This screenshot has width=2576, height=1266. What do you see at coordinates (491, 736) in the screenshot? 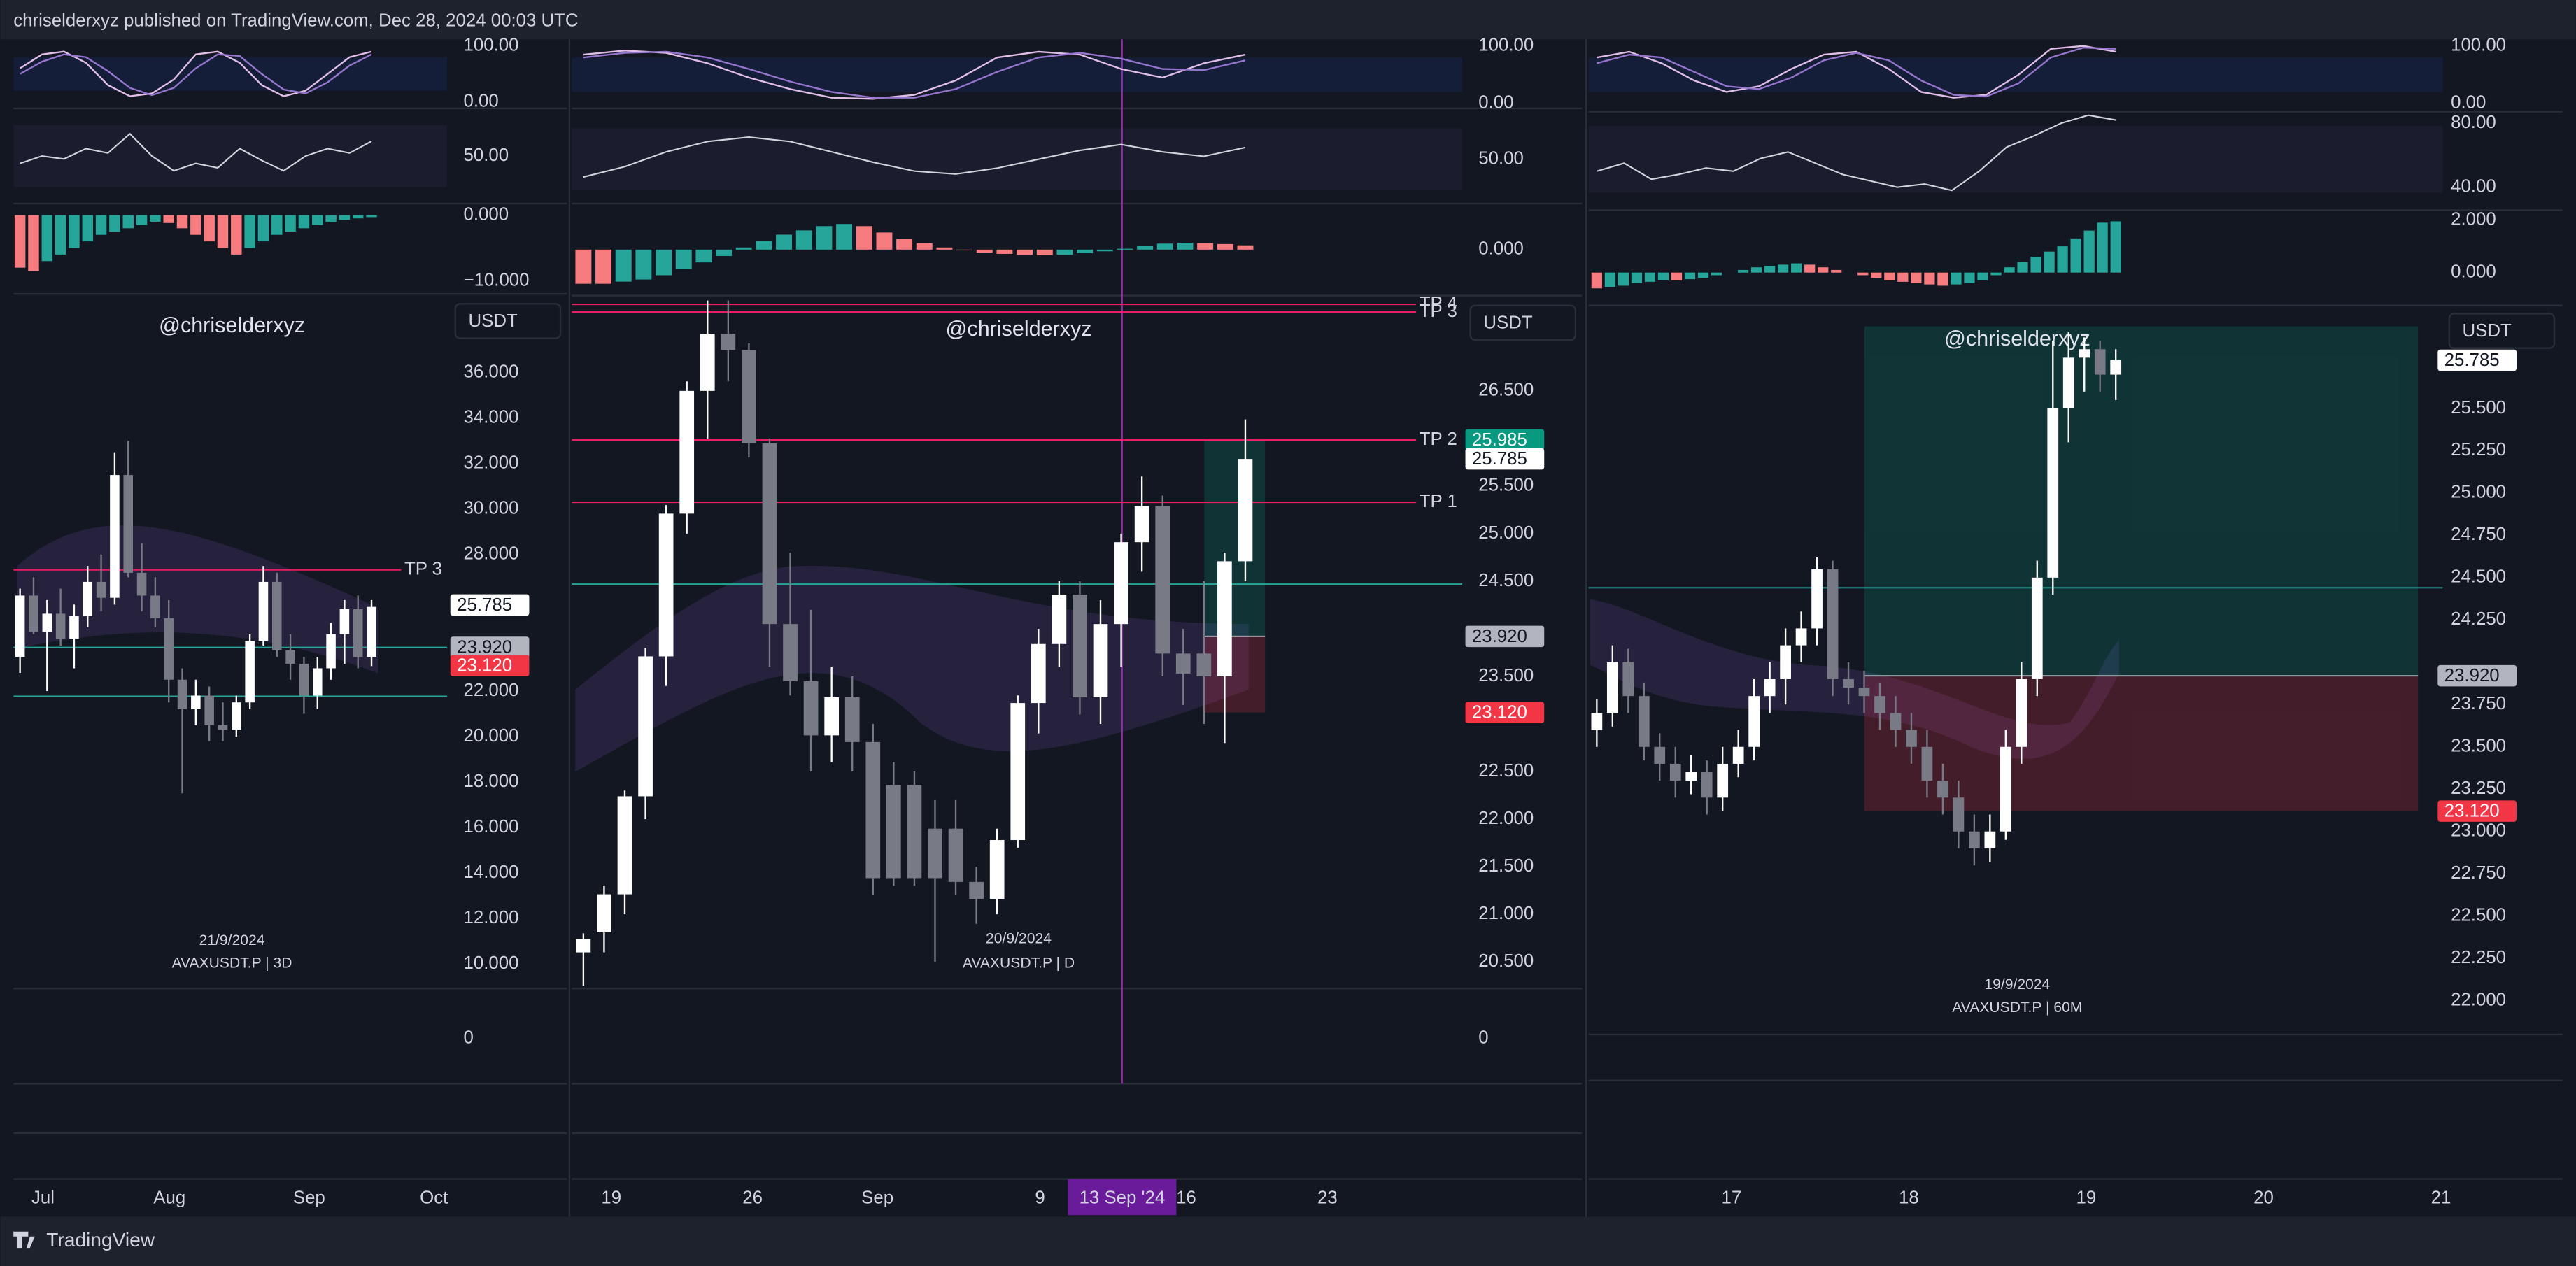
I see `price-tick-label: 20.000` at bounding box center [491, 736].